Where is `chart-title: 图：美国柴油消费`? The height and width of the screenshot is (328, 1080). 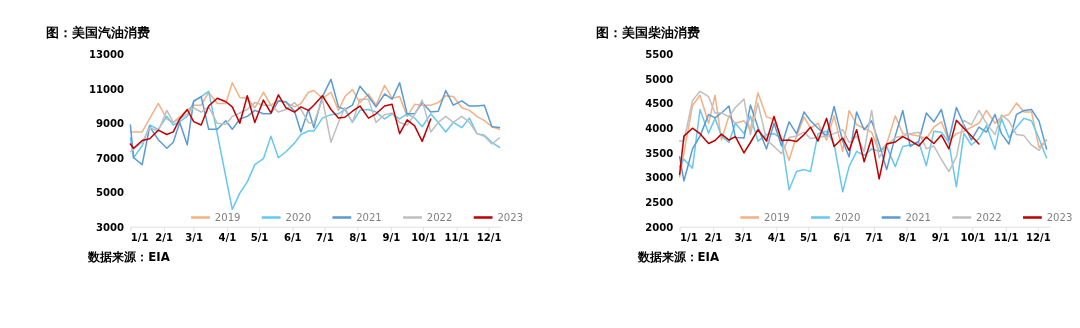
chart-title: 图：美国柴油消费 is located at coordinates (647, 32).